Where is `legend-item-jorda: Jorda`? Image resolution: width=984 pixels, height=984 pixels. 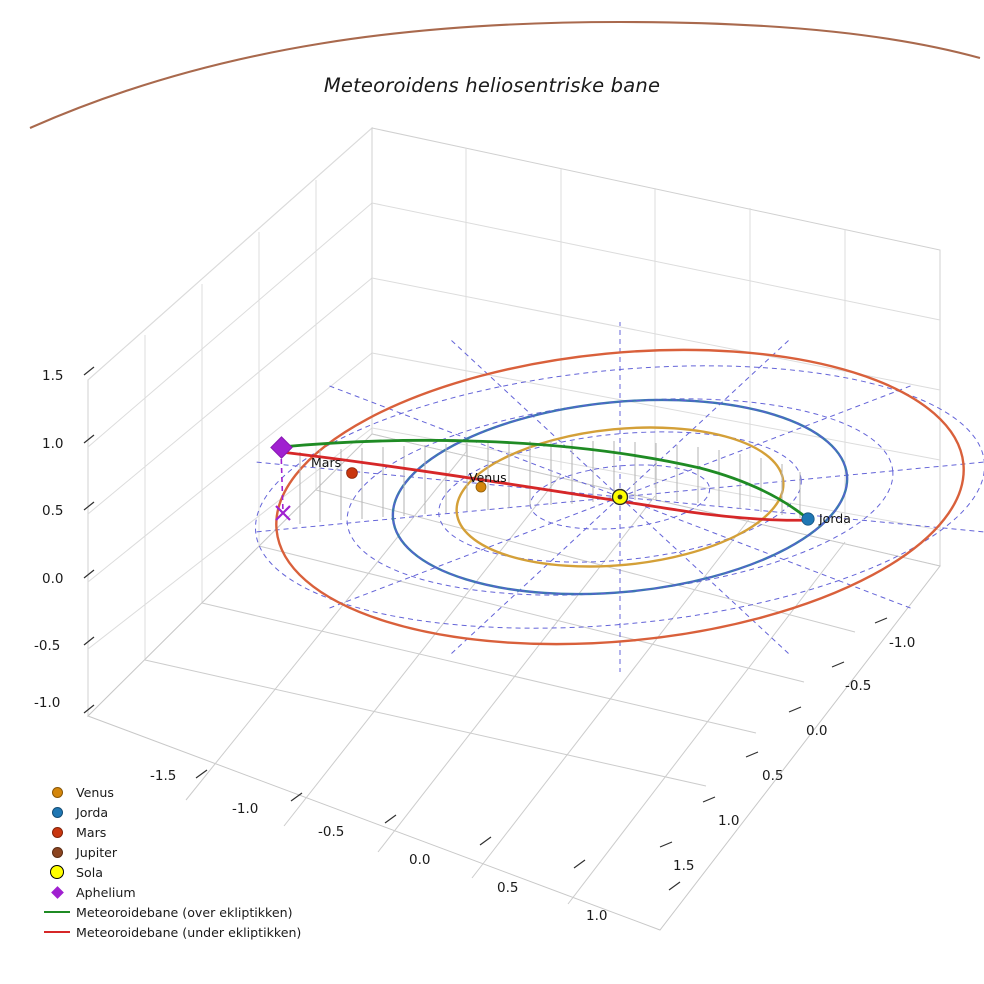
legend-item-jorda: Jorda is located at coordinates (183, 812).